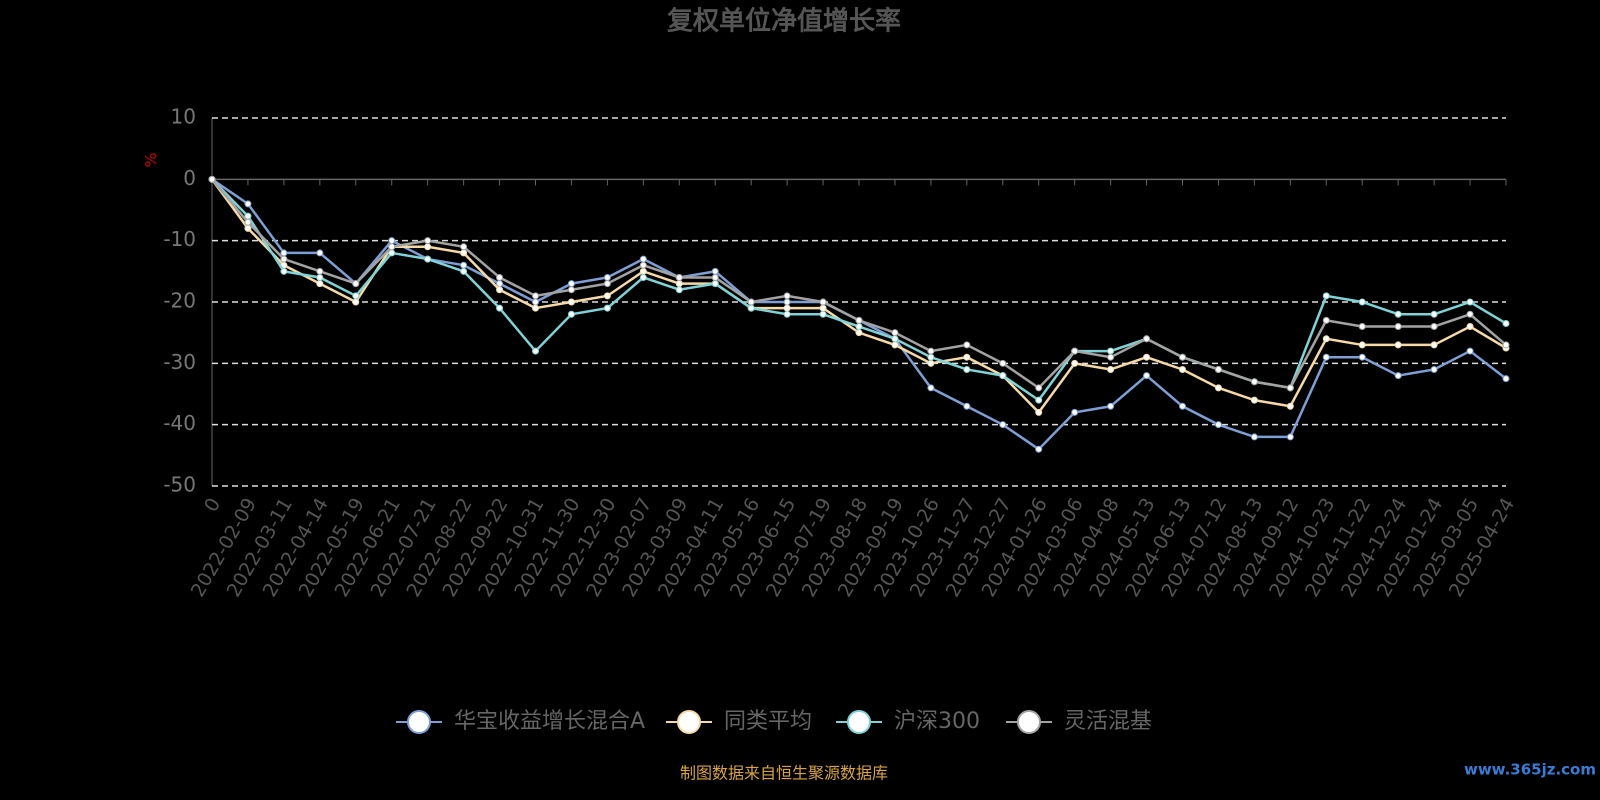  Describe the element at coordinates (784, 21) in the screenshot. I see `chart-title: 复权单位净值增长率` at that location.